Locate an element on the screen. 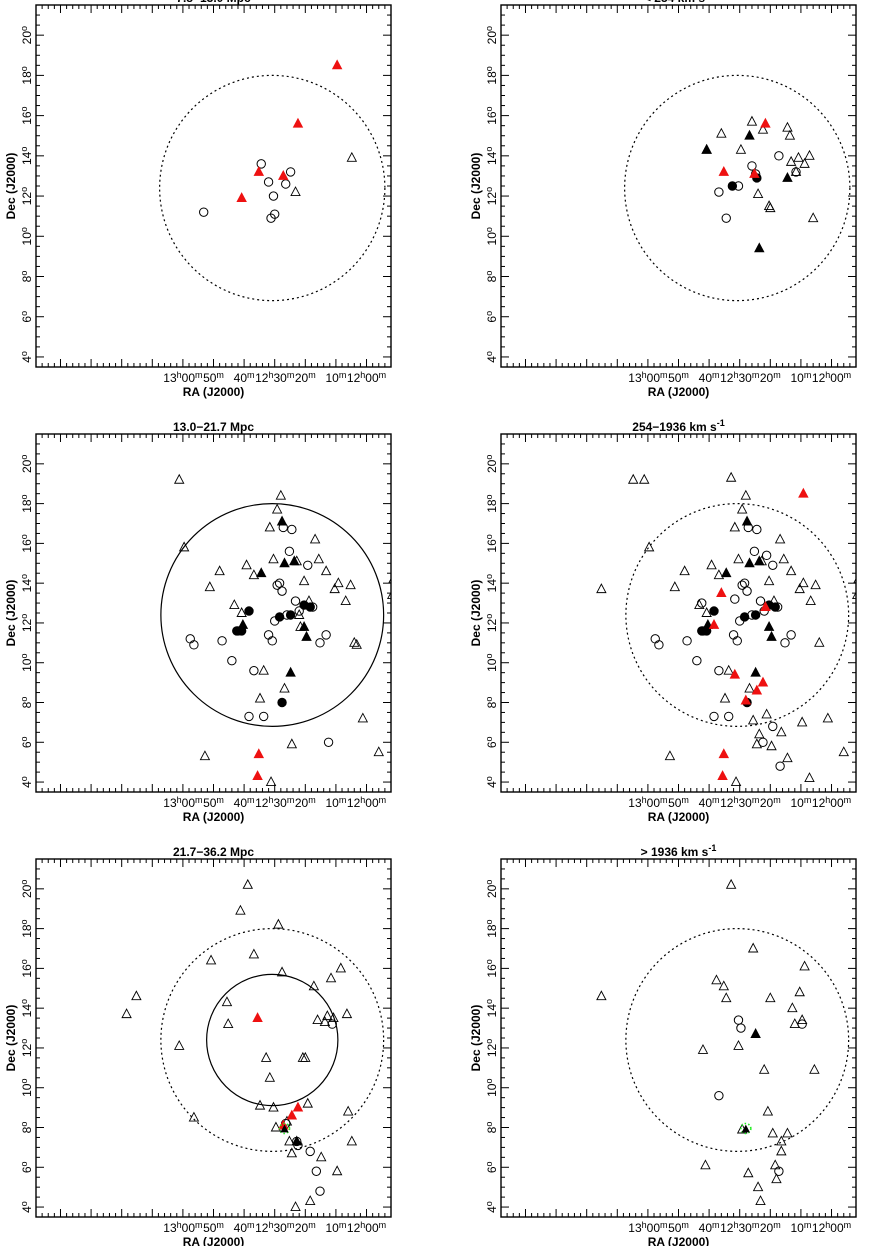 The width and height of the screenshot is (876, 1246). x-tick-label: 13h00m is located at coordinates (647, 802).